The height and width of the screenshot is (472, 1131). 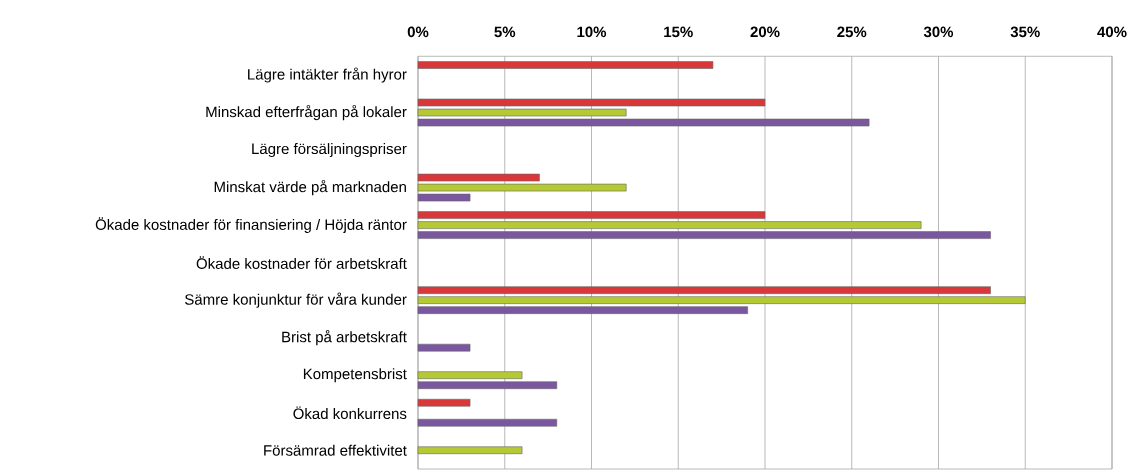 I want to click on y-tick-label: Brist på arbetskraft, so click(x=344, y=338).